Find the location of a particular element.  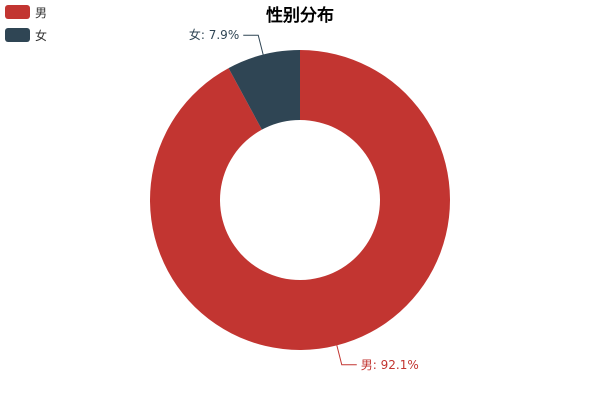

data-label-1: 女: 7.9% is located at coordinates (214, 34).